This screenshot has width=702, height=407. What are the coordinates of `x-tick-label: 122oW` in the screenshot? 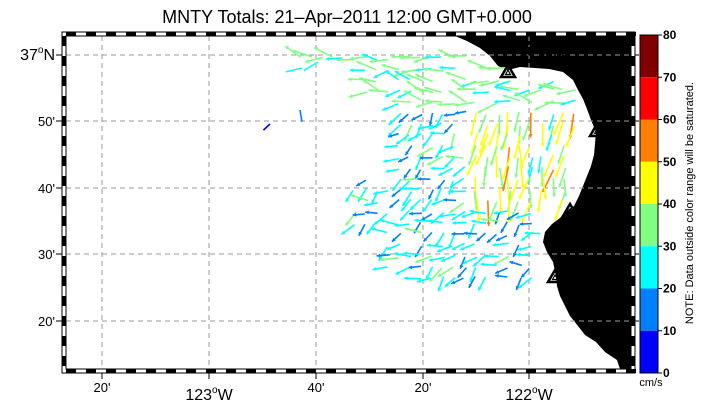 It's located at (529, 394).